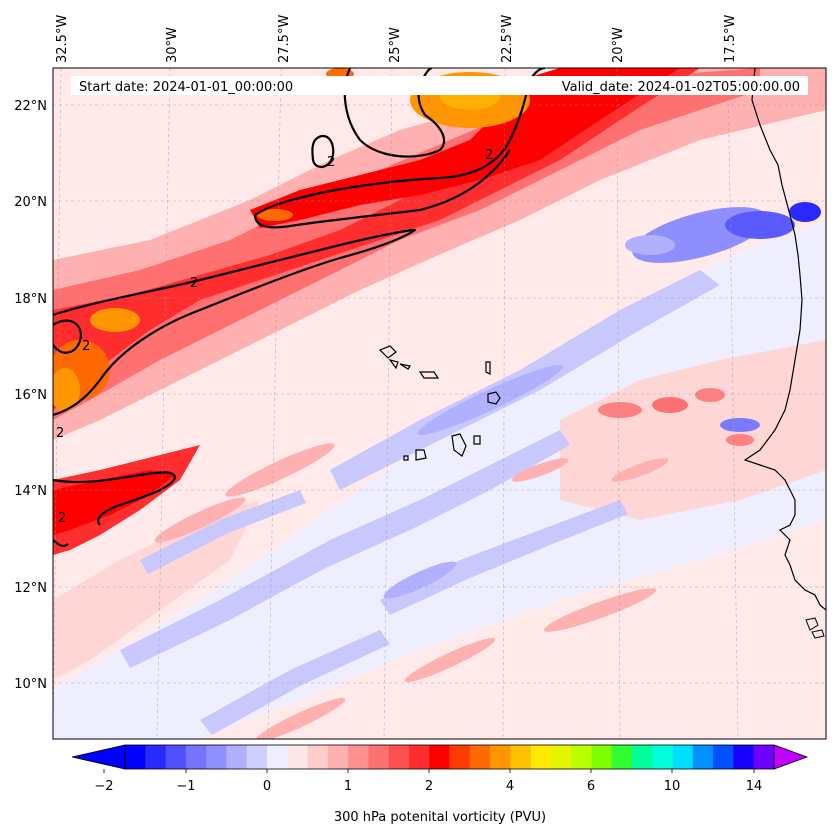 The height and width of the screenshot is (836, 837). What do you see at coordinates (507, 39) in the screenshot?
I see `lon-tick-label: 22.5°W` at bounding box center [507, 39].